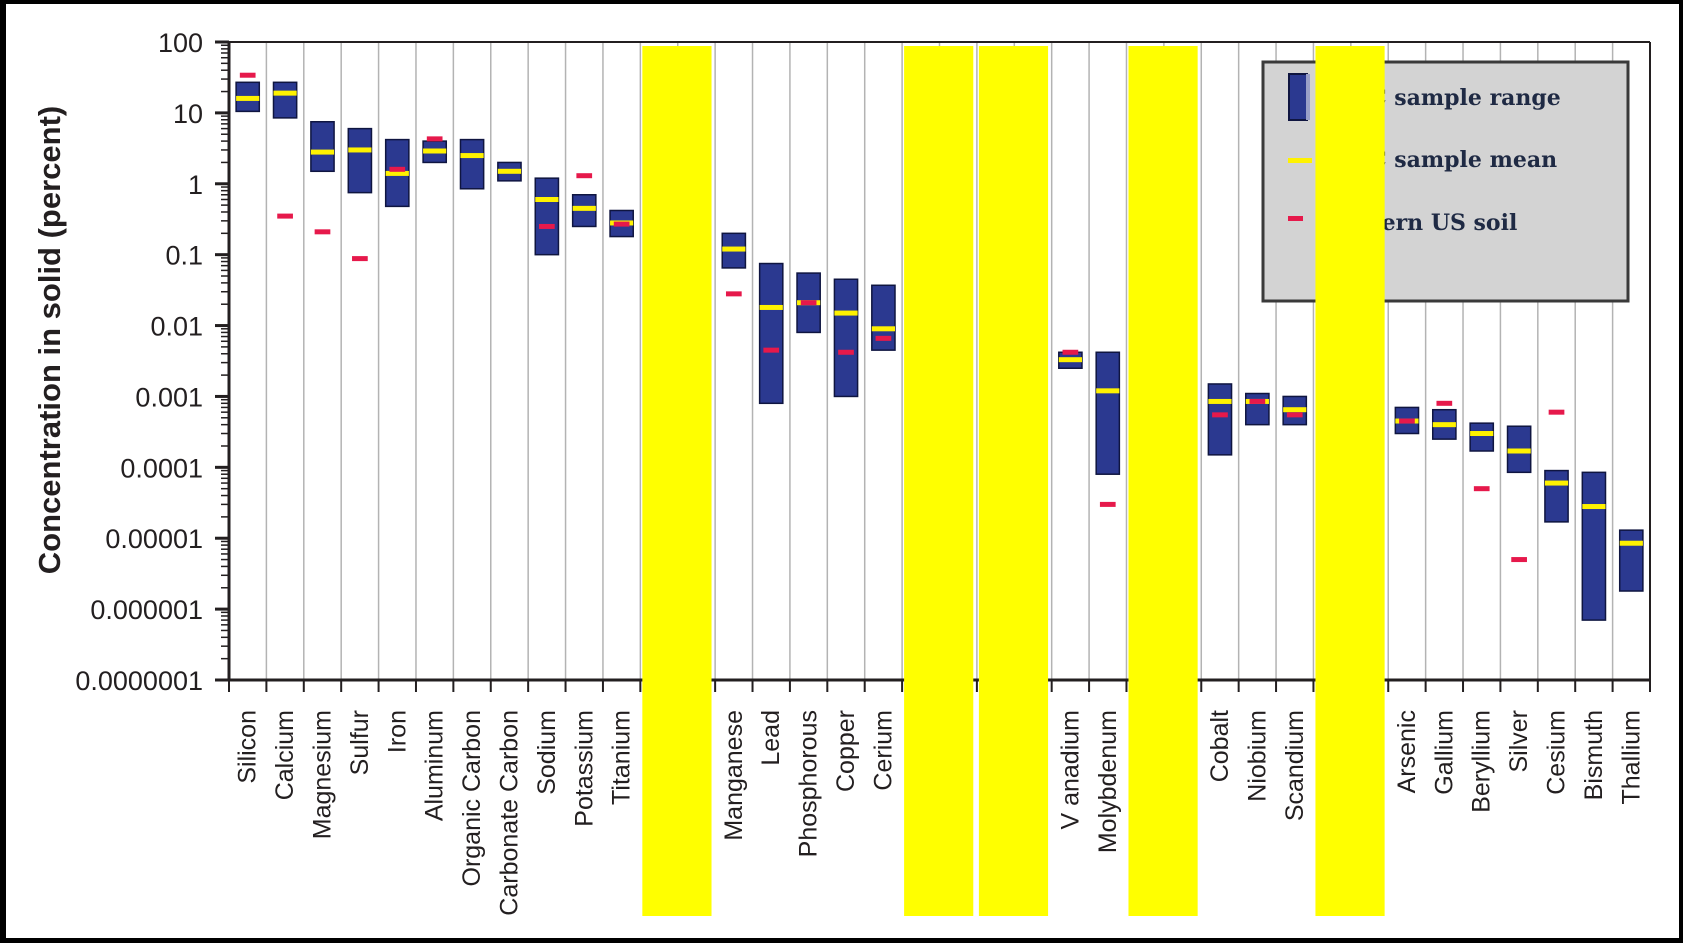 This screenshot has height=943, width=1683. I want to click on x-category-label: Silver, so click(1519, 741).